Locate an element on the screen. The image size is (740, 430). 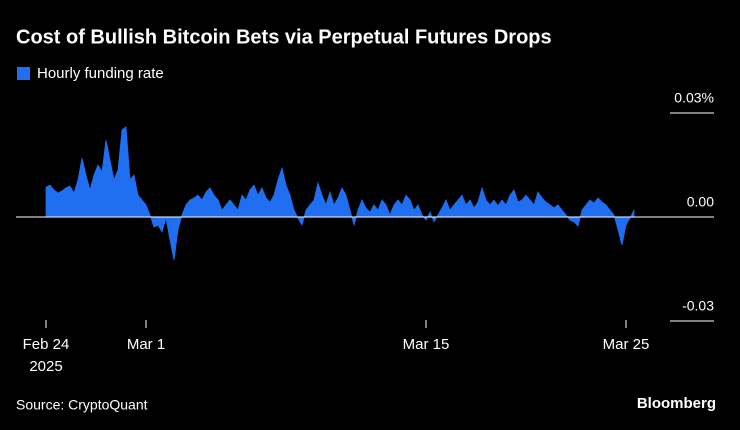
y-tick-label: 0.03% is located at coordinates (694, 98).